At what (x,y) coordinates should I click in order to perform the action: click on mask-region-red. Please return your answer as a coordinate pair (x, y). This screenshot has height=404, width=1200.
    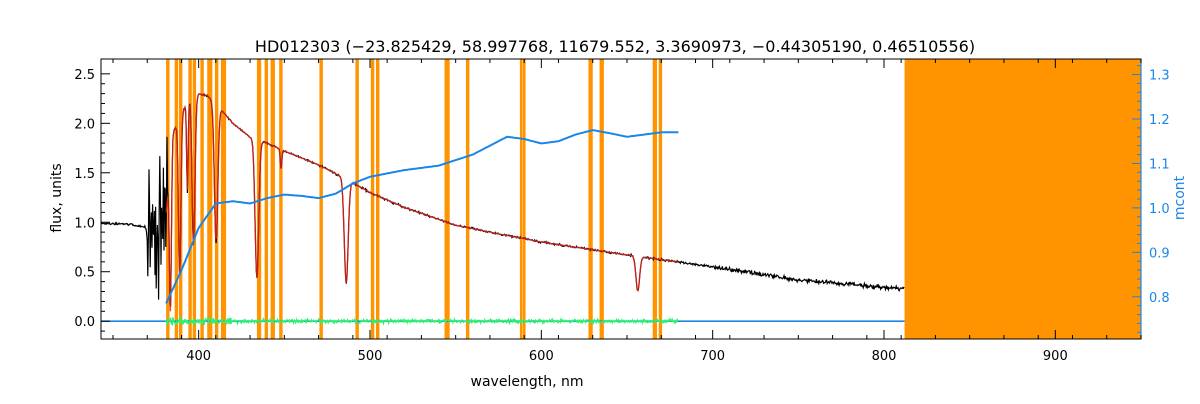
    Looking at the image, I should click on (1022, 199).